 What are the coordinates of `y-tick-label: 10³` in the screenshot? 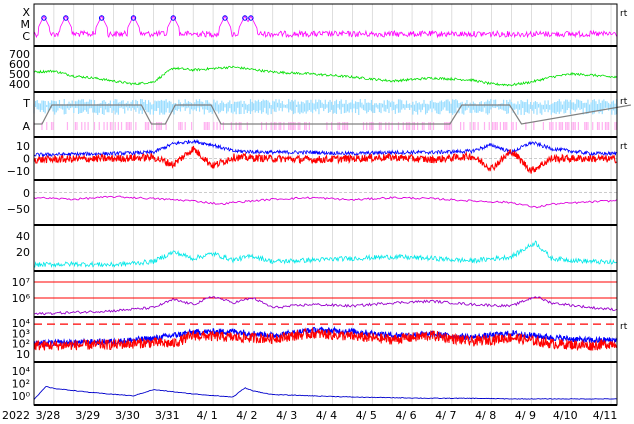 It's located at (21, 333).